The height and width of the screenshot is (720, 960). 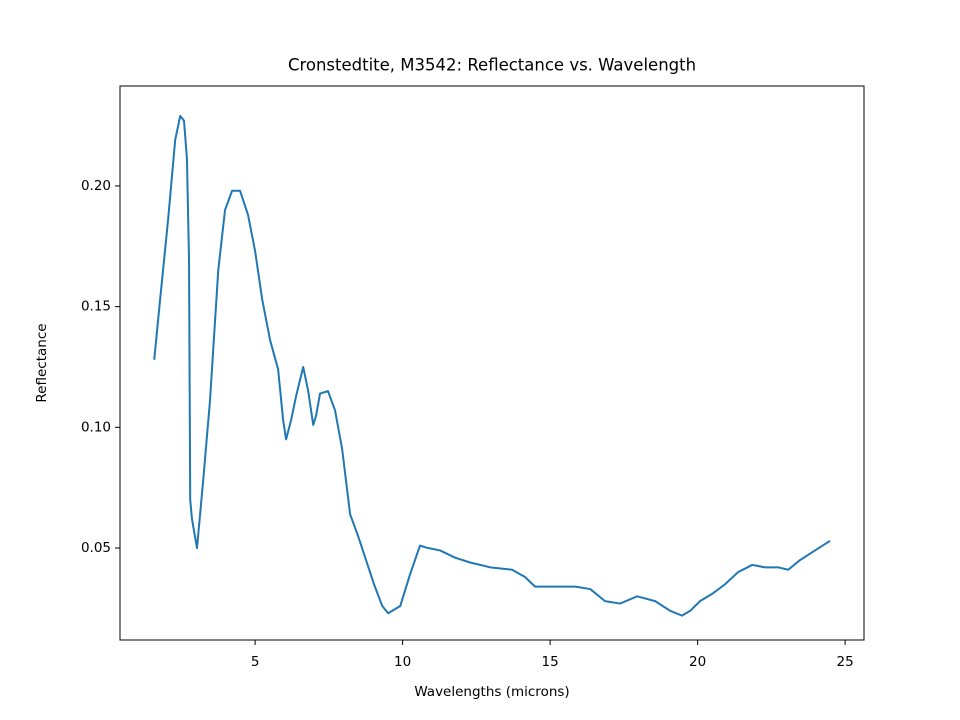 I want to click on y-axis-label: Reflectance, so click(x=42, y=362).